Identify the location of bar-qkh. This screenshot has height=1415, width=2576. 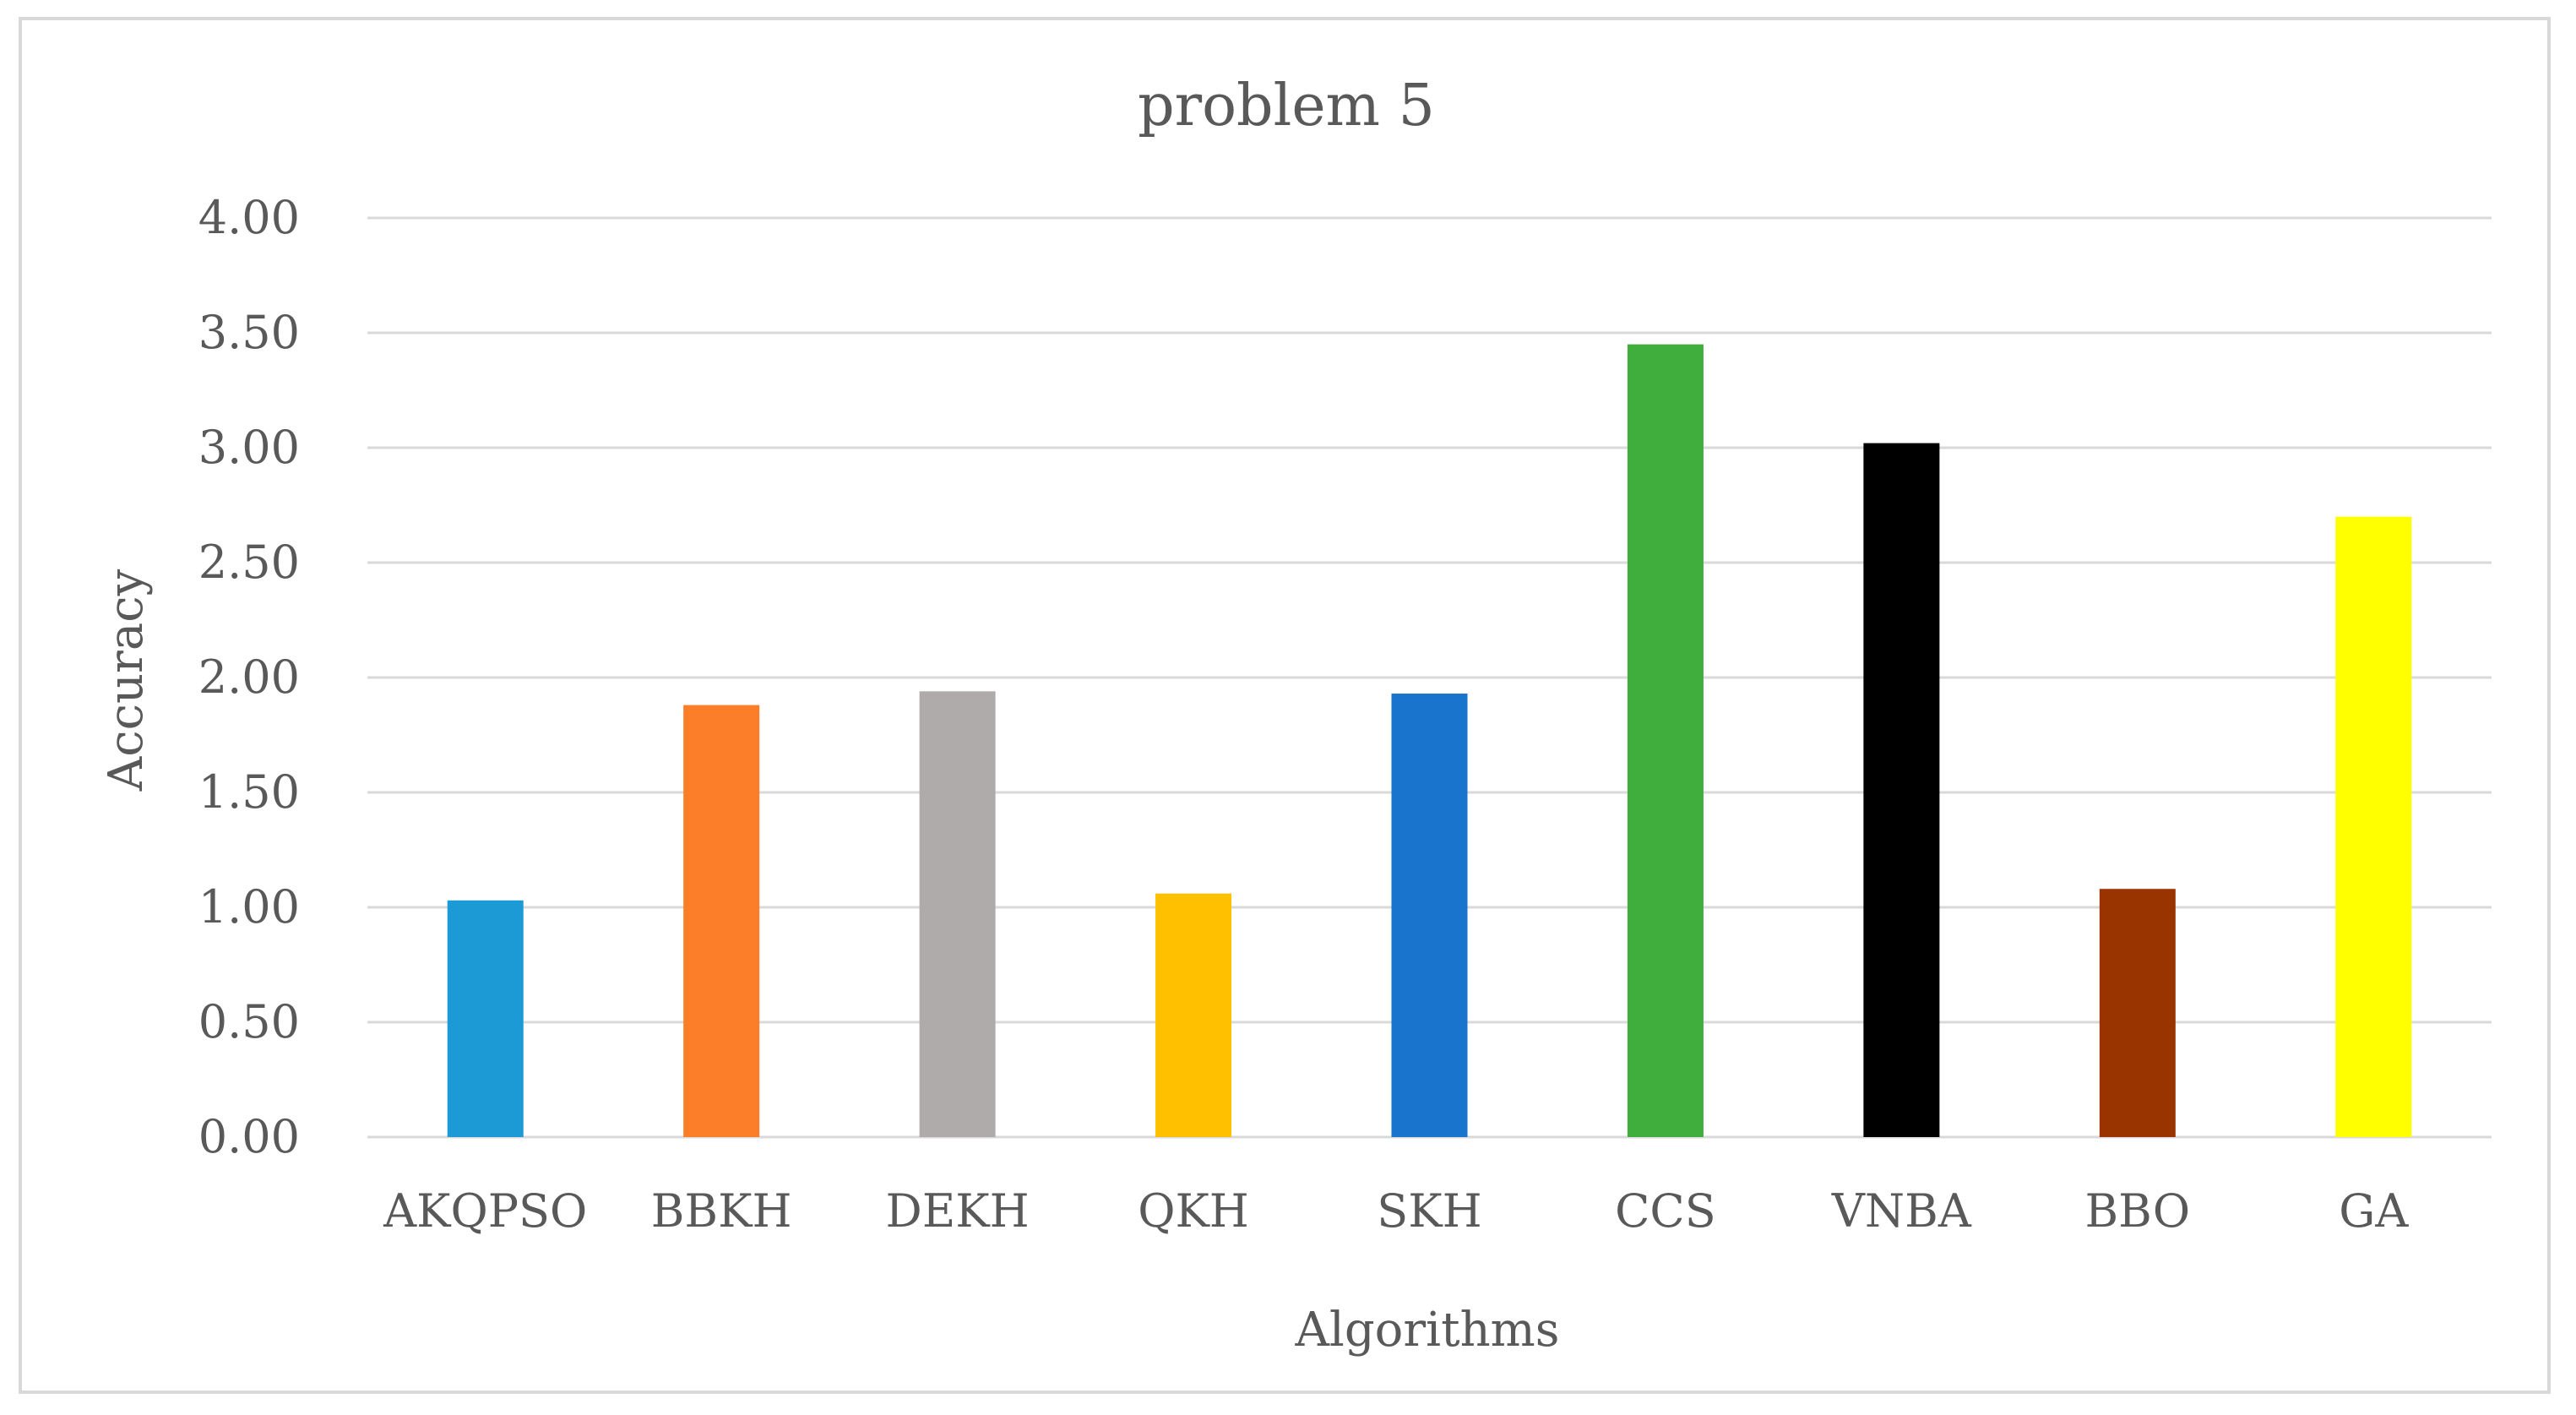
(1193, 1015).